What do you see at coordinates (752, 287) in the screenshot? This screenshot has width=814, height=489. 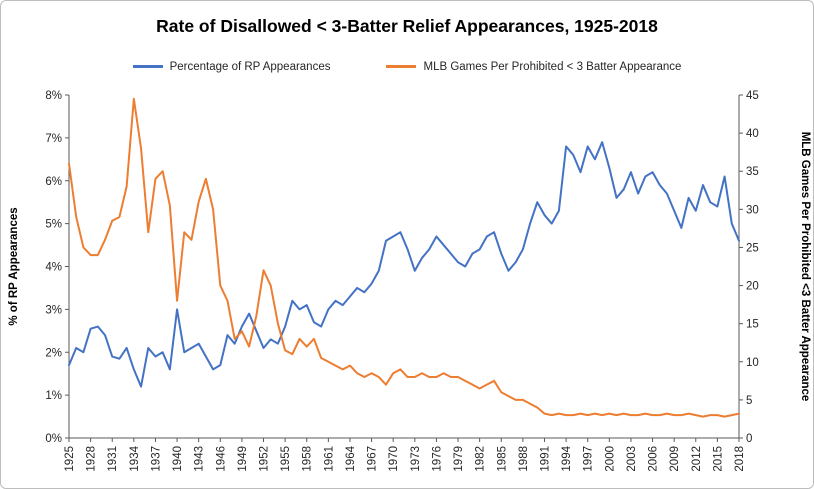 I see `svg-text: 20` at bounding box center [752, 287].